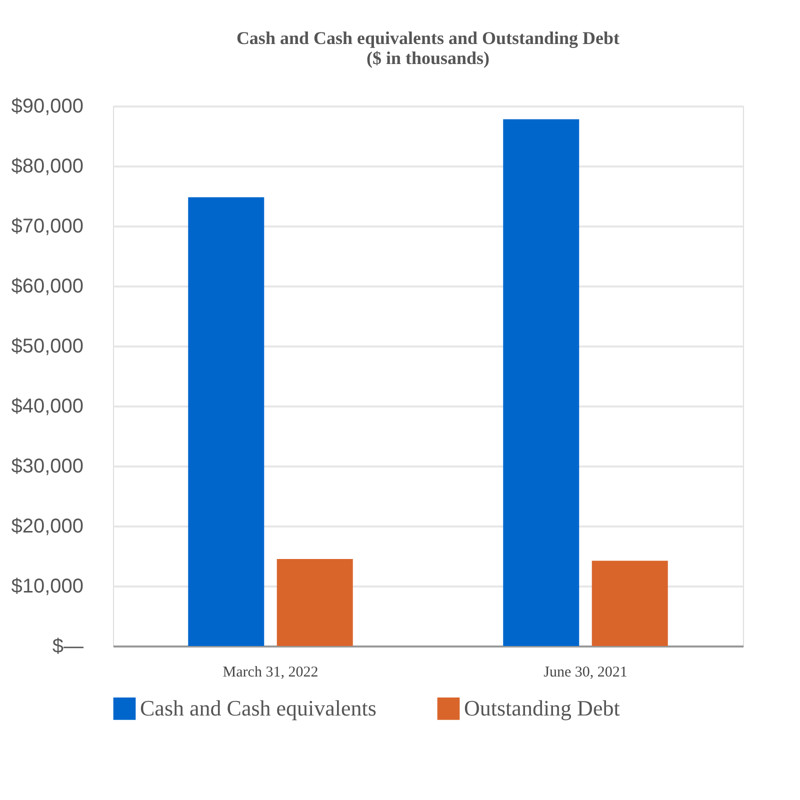 This screenshot has height=800, width=800. What do you see at coordinates (47, 347) in the screenshot?
I see `y-tick-label: $50,000` at bounding box center [47, 347].